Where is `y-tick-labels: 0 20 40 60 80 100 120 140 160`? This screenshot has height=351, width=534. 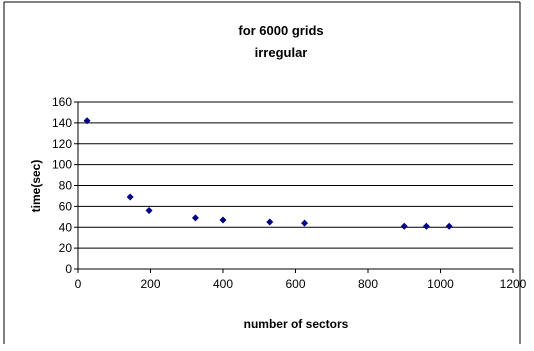 y-tick-labels: 0 20 40 60 80 100 120 140 160 is located at coordinates (62, 185).